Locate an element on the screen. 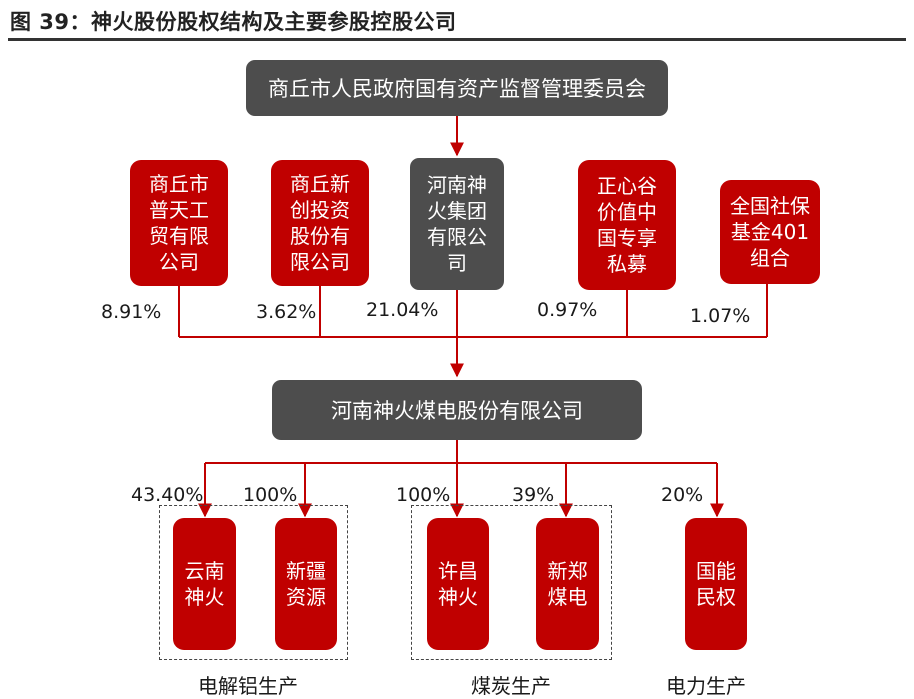 This screenshot has height=699, width=914. group-pct: 21.04% is located at coordinates (402, 310).